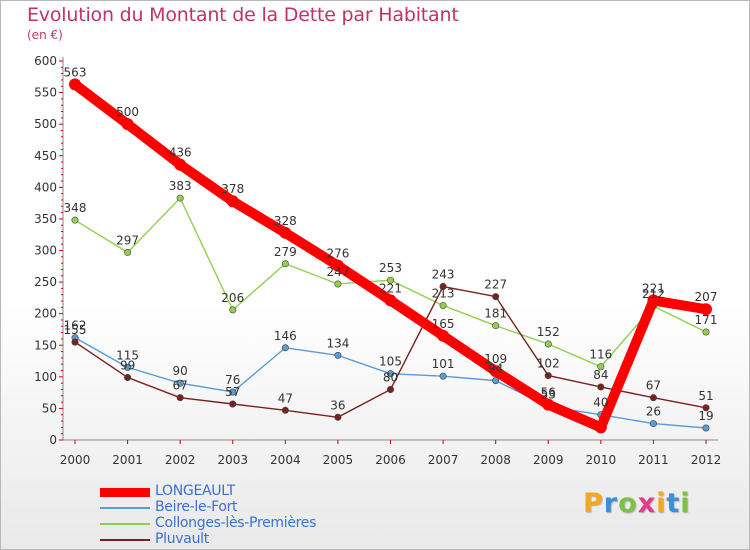  What do you see at coordinates (443, 293) in the screenshot?
I see `data-label: 213` at bounding box center [443, 293].